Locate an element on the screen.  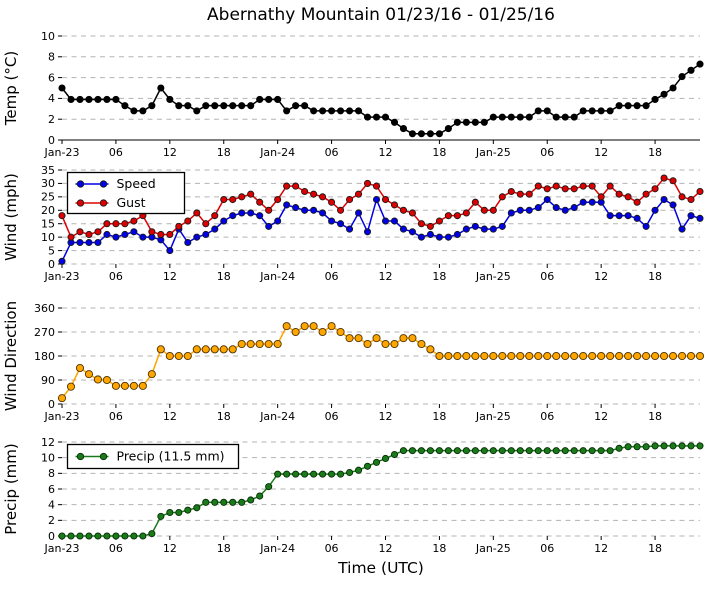
y-tick-label-temp: 6 is located at coordinates (51, 77).